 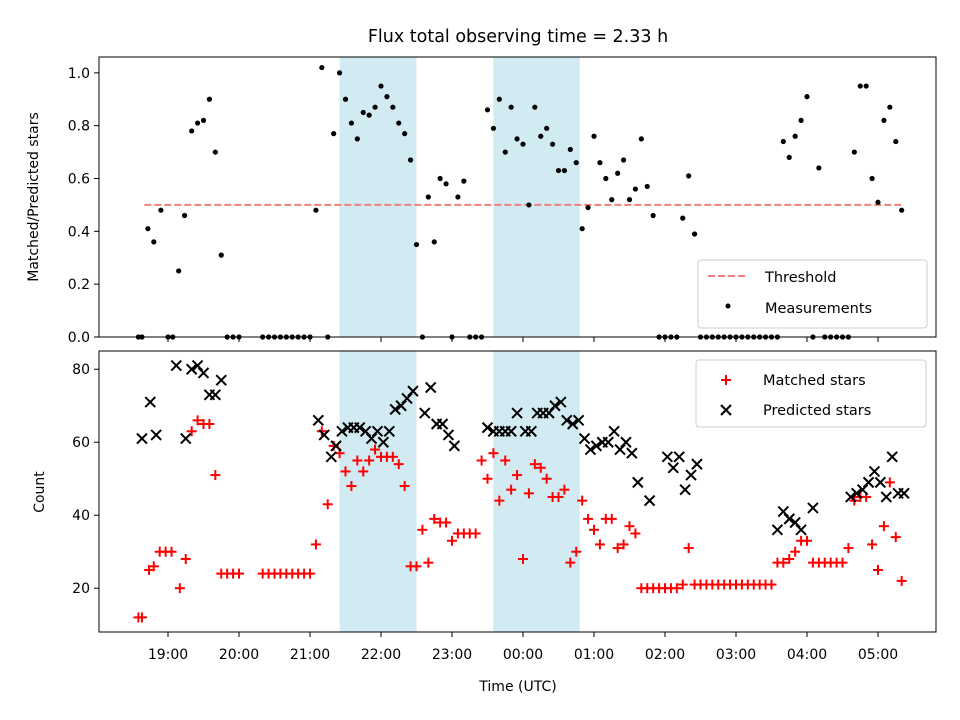 What do you see at coordinates (378, 197) in the screenshot?
I see `shaded-interval` at bounding box center [378, 197].